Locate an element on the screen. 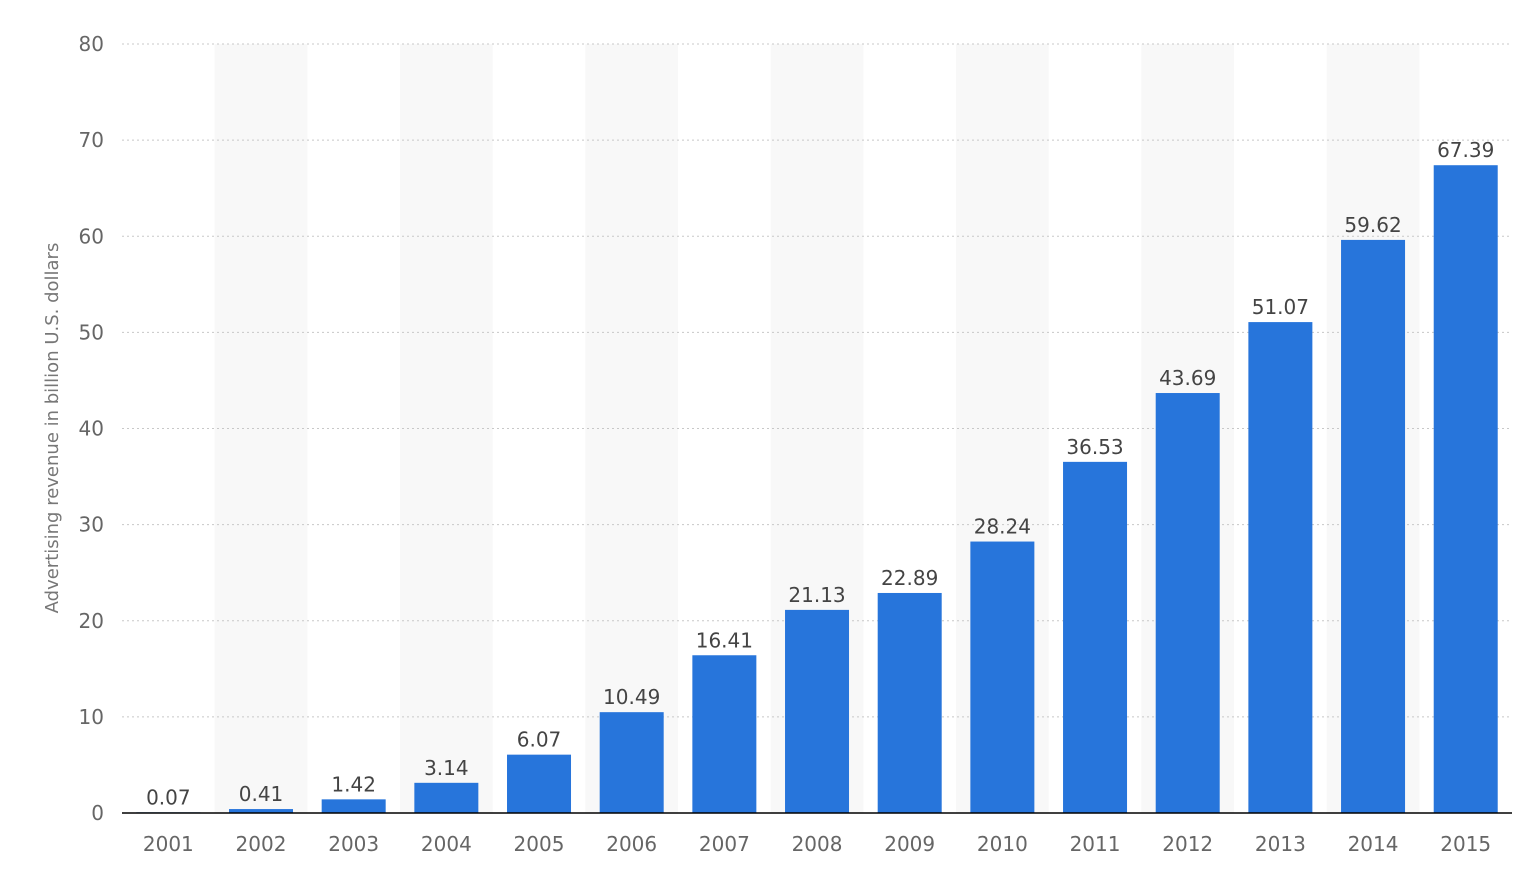 The width and height of the screenshot is (1534, 894). x-tick-label-2002: 2002 is located at coordinates (261, 844).